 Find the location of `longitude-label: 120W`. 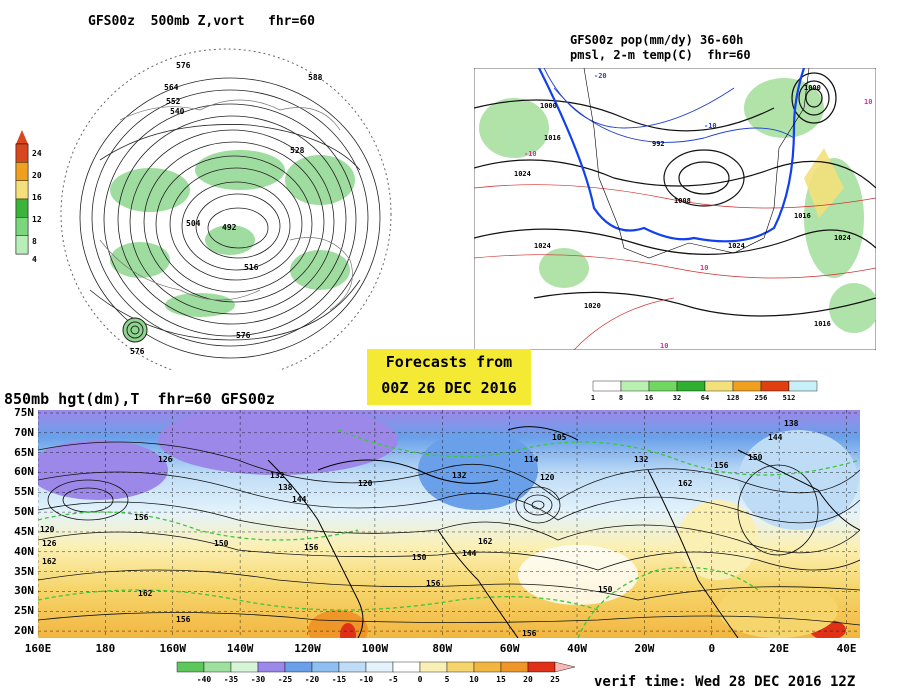

longitude-label: 120W is located at coordinates (307, 648).